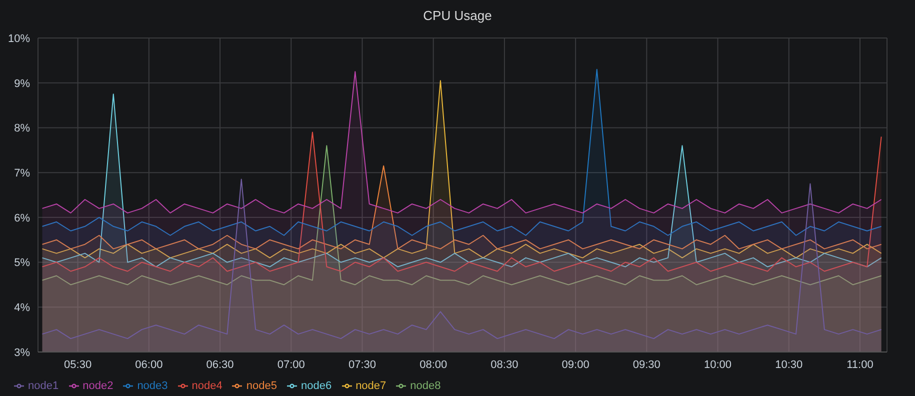  Describe the element at coordinates (78, 364) in the screenshot. I see `x-tick-label: 05:30` at that location.